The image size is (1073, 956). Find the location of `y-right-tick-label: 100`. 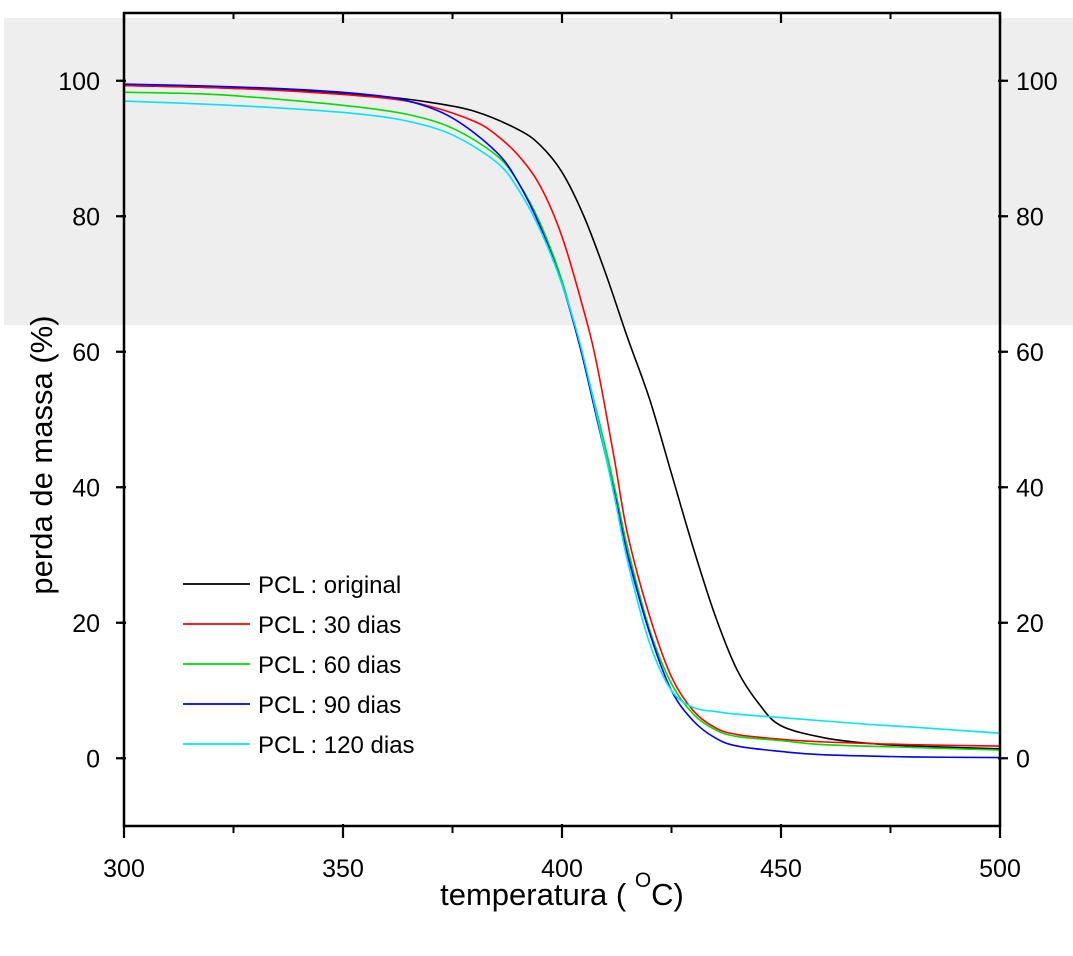

y-right-tick-label: 100 is located at coordinates (1037, 82).